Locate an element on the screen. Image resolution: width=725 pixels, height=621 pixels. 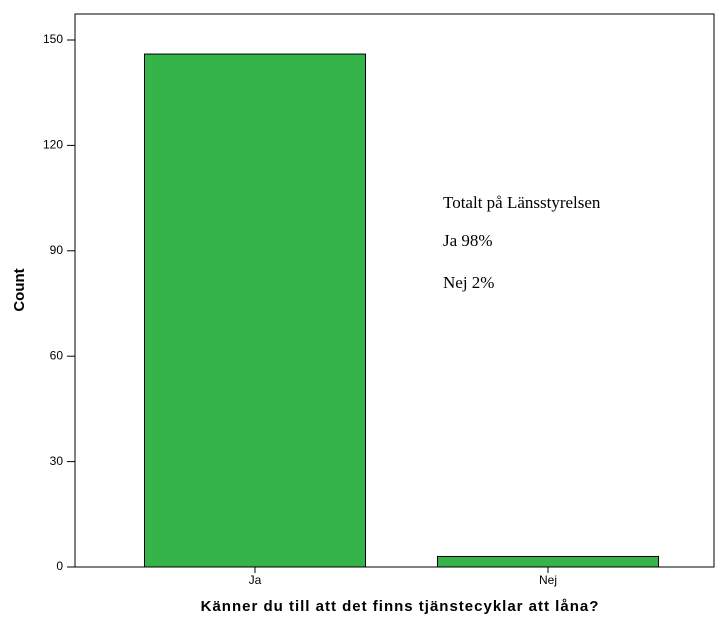
y-tick-label: 0 is located at coordinates (59, 566).